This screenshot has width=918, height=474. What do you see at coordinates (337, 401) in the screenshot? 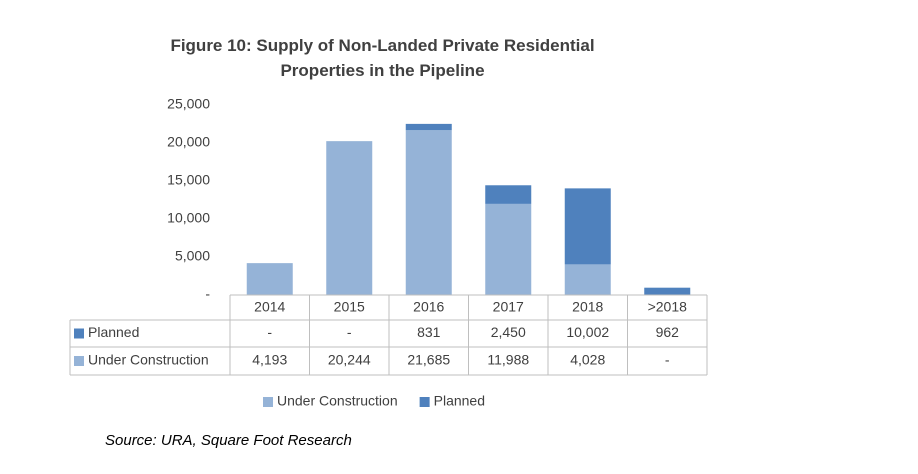
I see `legend-label: Under Construction` at bounding box center [337, 401].